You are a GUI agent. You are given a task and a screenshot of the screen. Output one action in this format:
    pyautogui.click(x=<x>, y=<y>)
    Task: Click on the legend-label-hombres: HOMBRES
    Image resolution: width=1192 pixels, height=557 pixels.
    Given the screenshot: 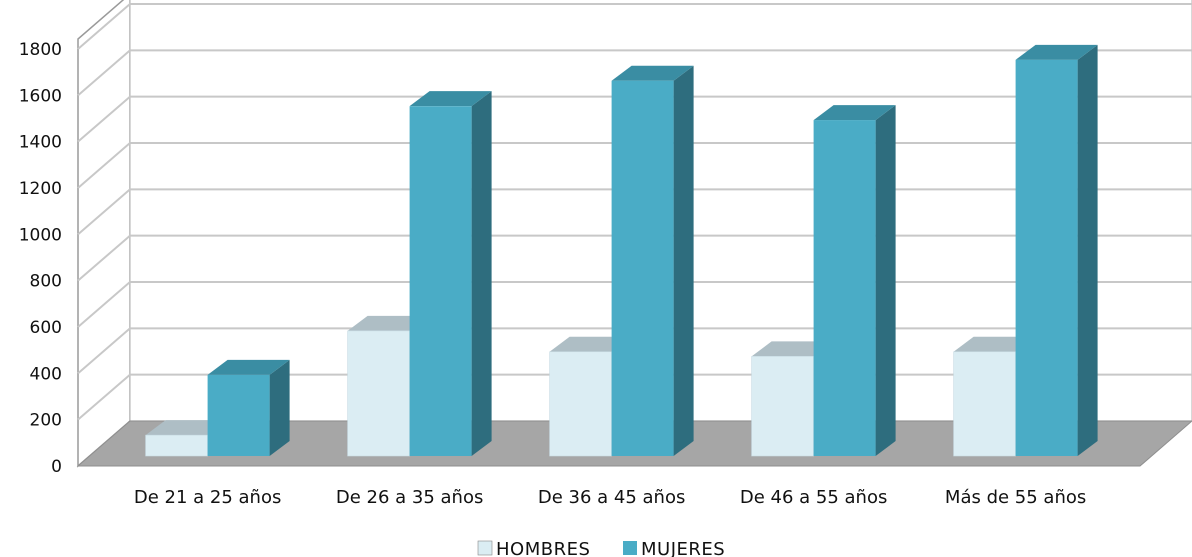 What is the action you would take?
    pyautogui.click(x=543, y=548)
    